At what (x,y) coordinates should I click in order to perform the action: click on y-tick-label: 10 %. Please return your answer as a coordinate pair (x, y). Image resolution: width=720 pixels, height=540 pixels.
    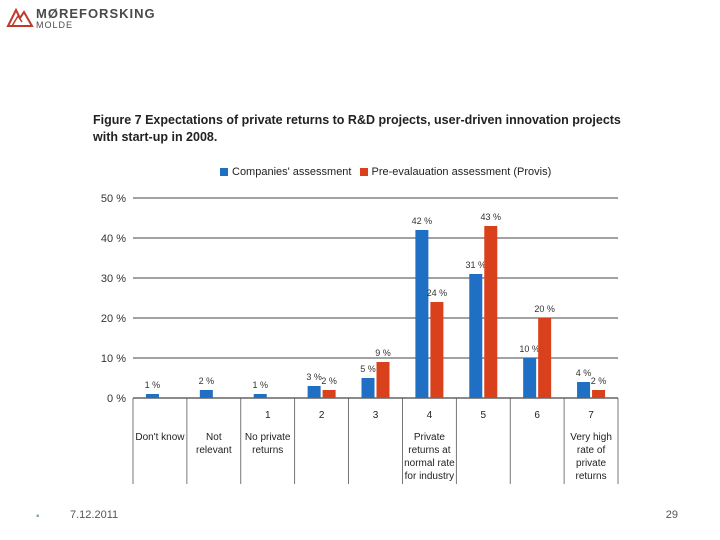
    Looking at the image, I should click on (113, 359).